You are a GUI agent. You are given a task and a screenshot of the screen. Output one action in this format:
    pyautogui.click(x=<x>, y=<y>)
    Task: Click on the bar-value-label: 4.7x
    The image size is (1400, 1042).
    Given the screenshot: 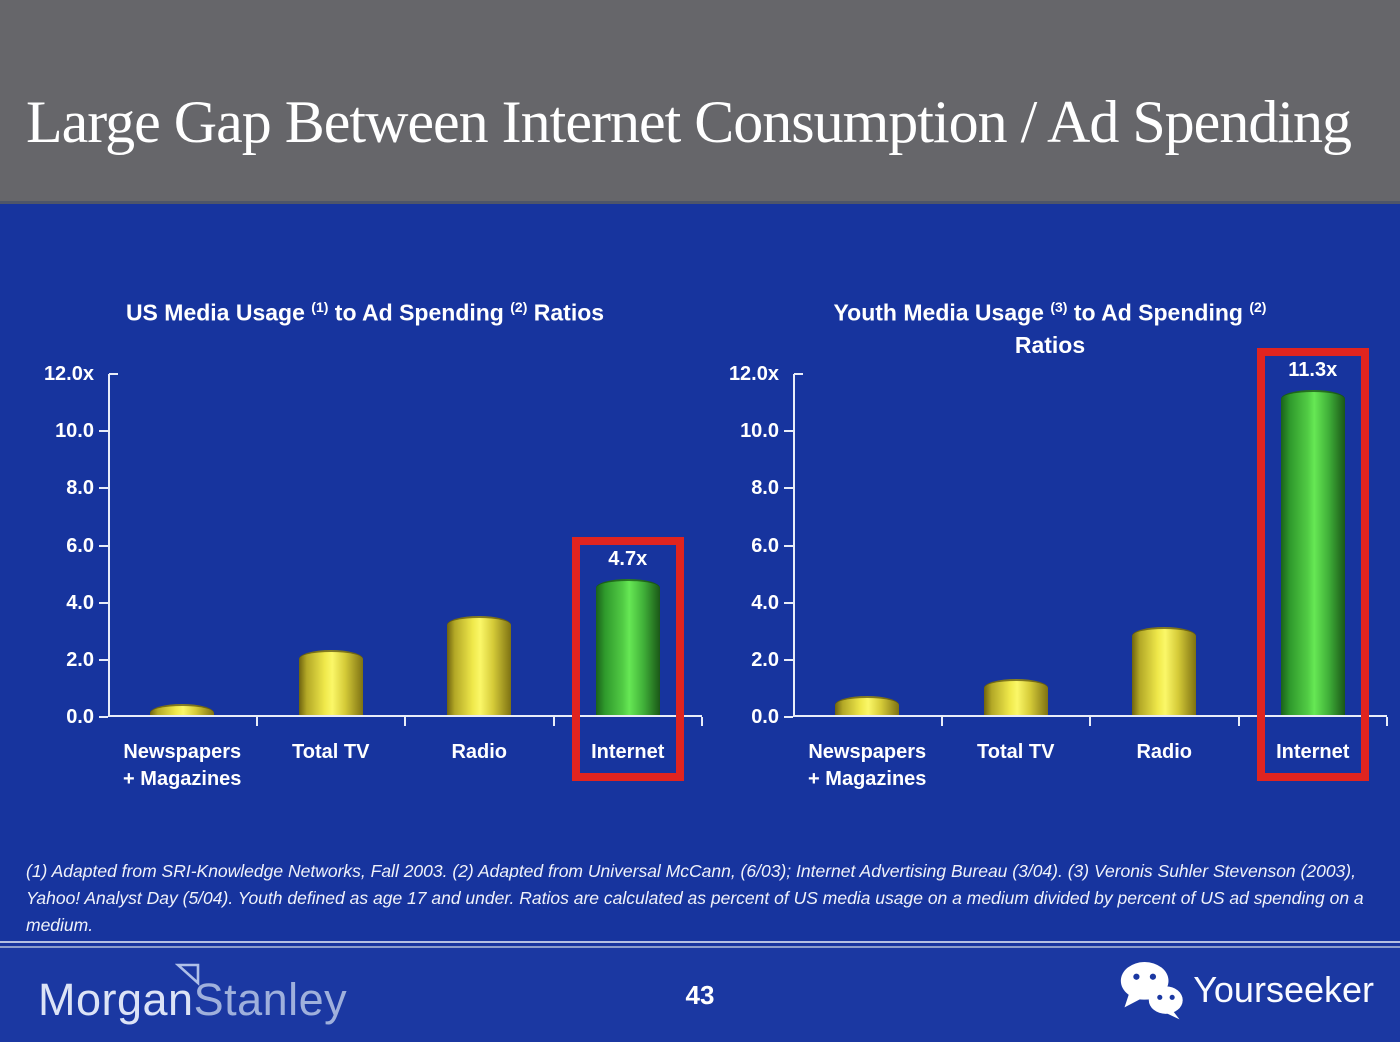 What is the action you would take?
    pyautogui.click(x=628, y=558)
    